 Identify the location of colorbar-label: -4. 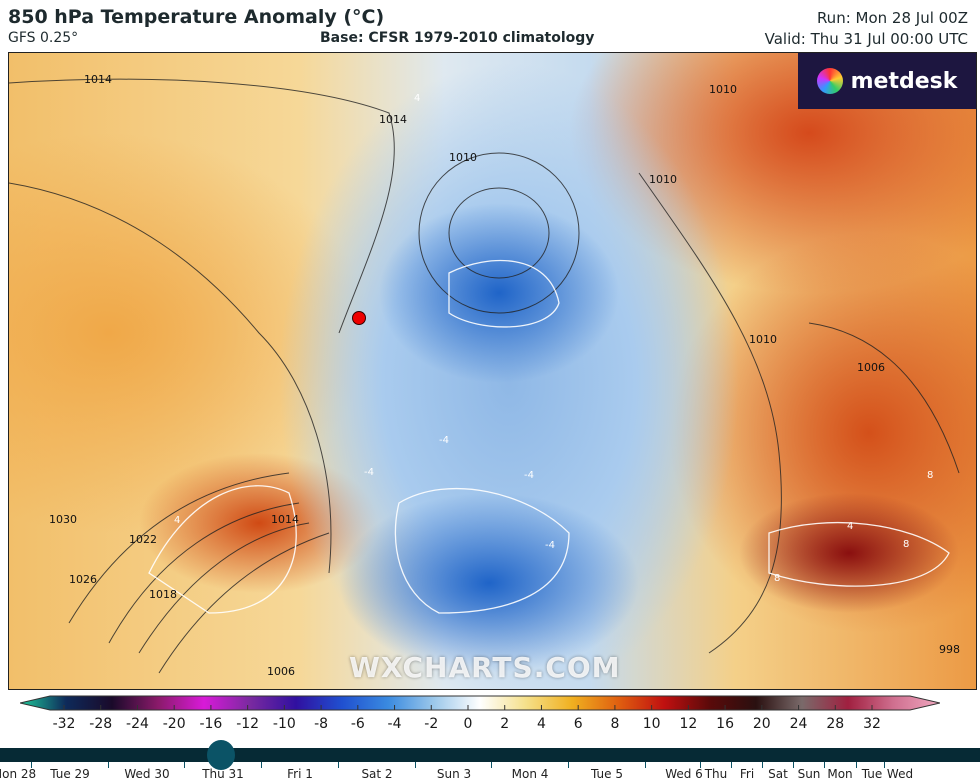
(394, 724).